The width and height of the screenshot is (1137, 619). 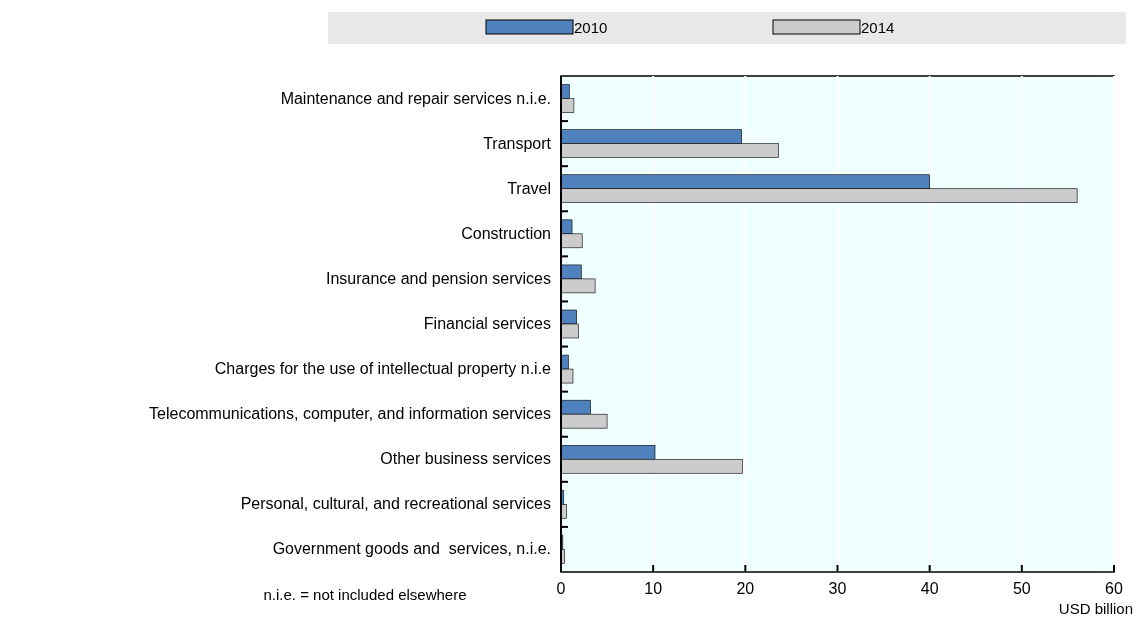 What do you see at coordinates (517, 143) in the screenshot?
I see `y-tick-label: Transport` at bounding box center [517, 143].